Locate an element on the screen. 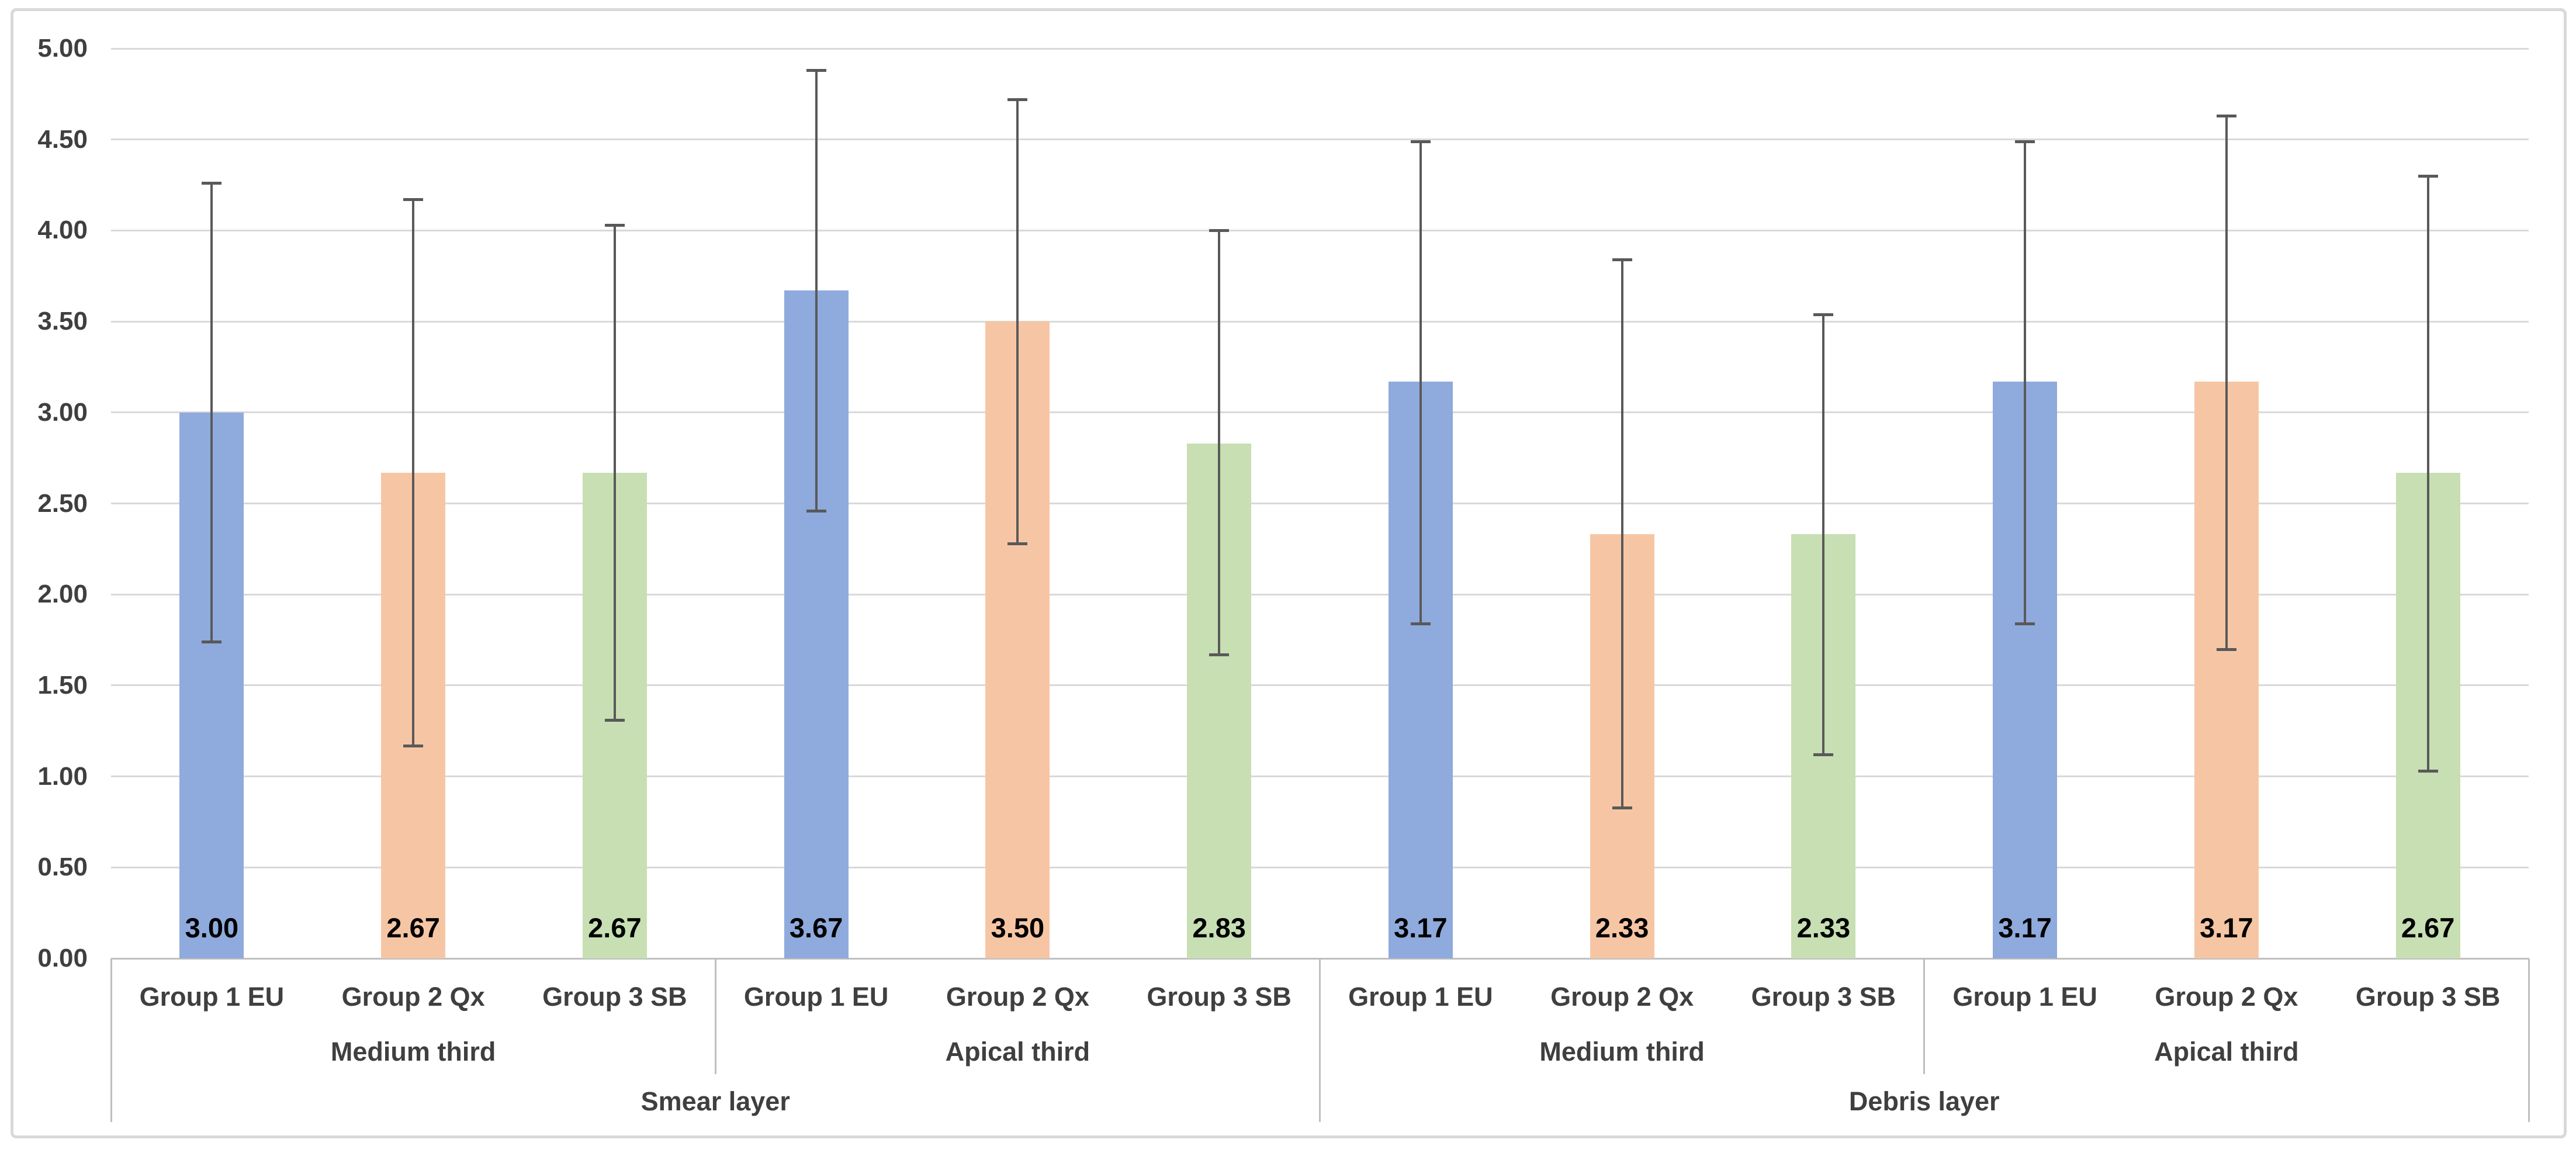 This screenshot has width=2576, height=1153. axis-table-left-edge is located at coordinates (111, 1040).